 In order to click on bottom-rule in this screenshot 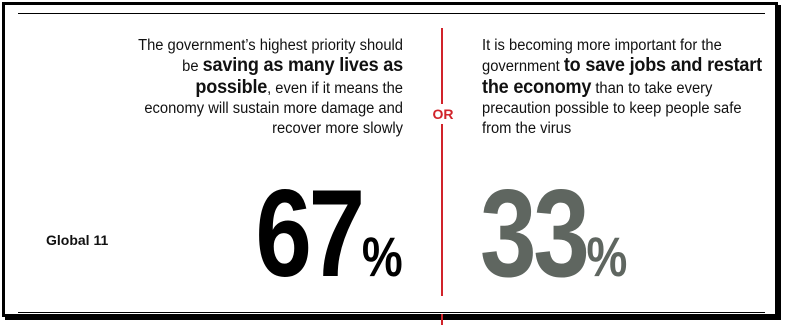, I will do `click(391, 312)`.